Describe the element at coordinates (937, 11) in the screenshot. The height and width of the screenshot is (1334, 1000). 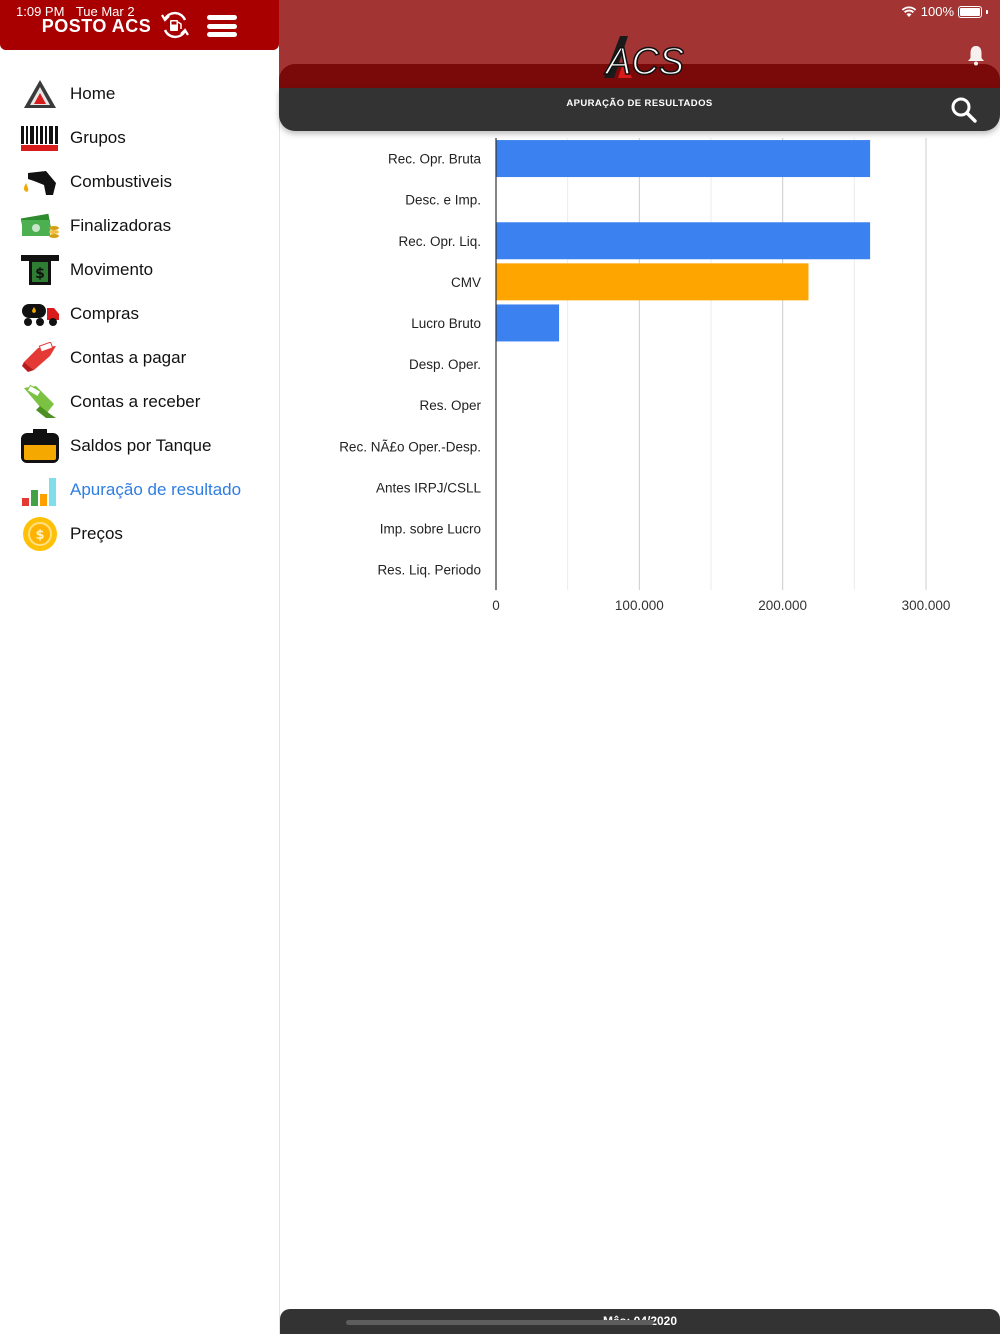
I see `battery-percent: 100%` at that location.